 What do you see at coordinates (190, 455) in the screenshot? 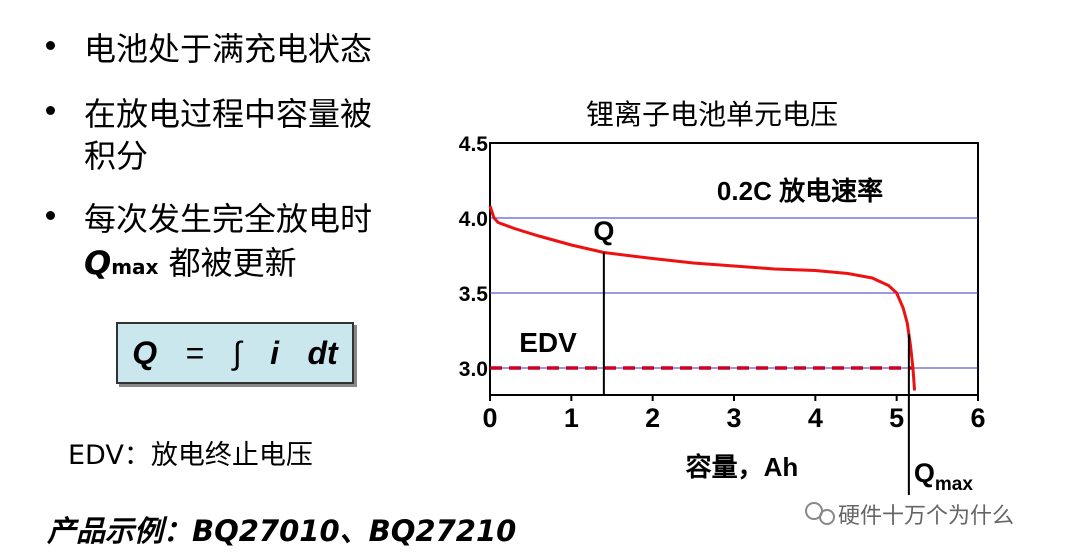
I see `edv-note: EDV：放电终止电压` at bounding box center [190, 455].